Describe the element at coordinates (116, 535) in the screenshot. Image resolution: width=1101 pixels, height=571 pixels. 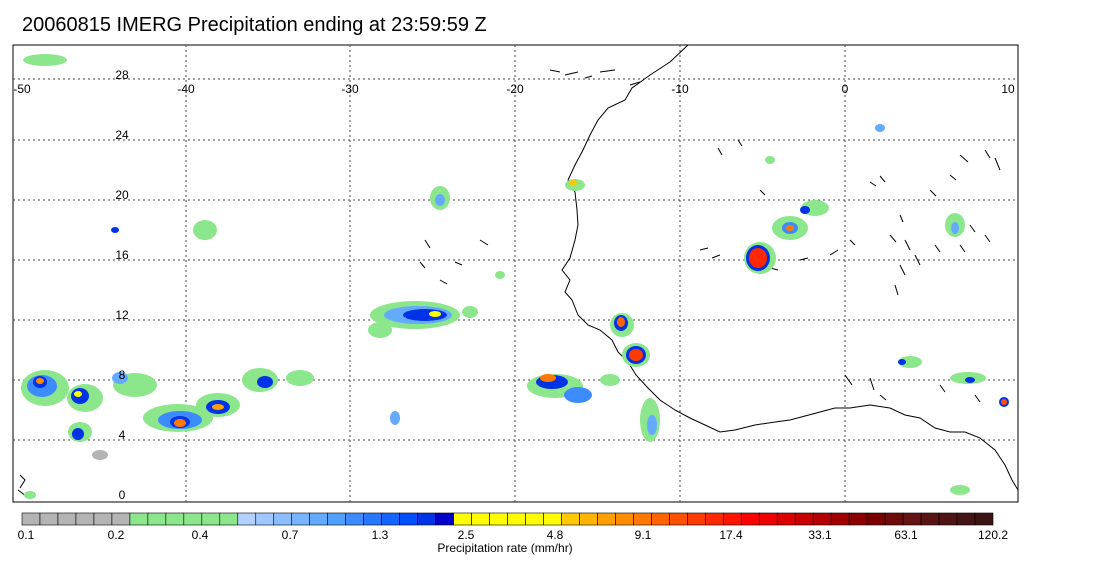
I see `colorbar-tick-label: 0.2` at that location.